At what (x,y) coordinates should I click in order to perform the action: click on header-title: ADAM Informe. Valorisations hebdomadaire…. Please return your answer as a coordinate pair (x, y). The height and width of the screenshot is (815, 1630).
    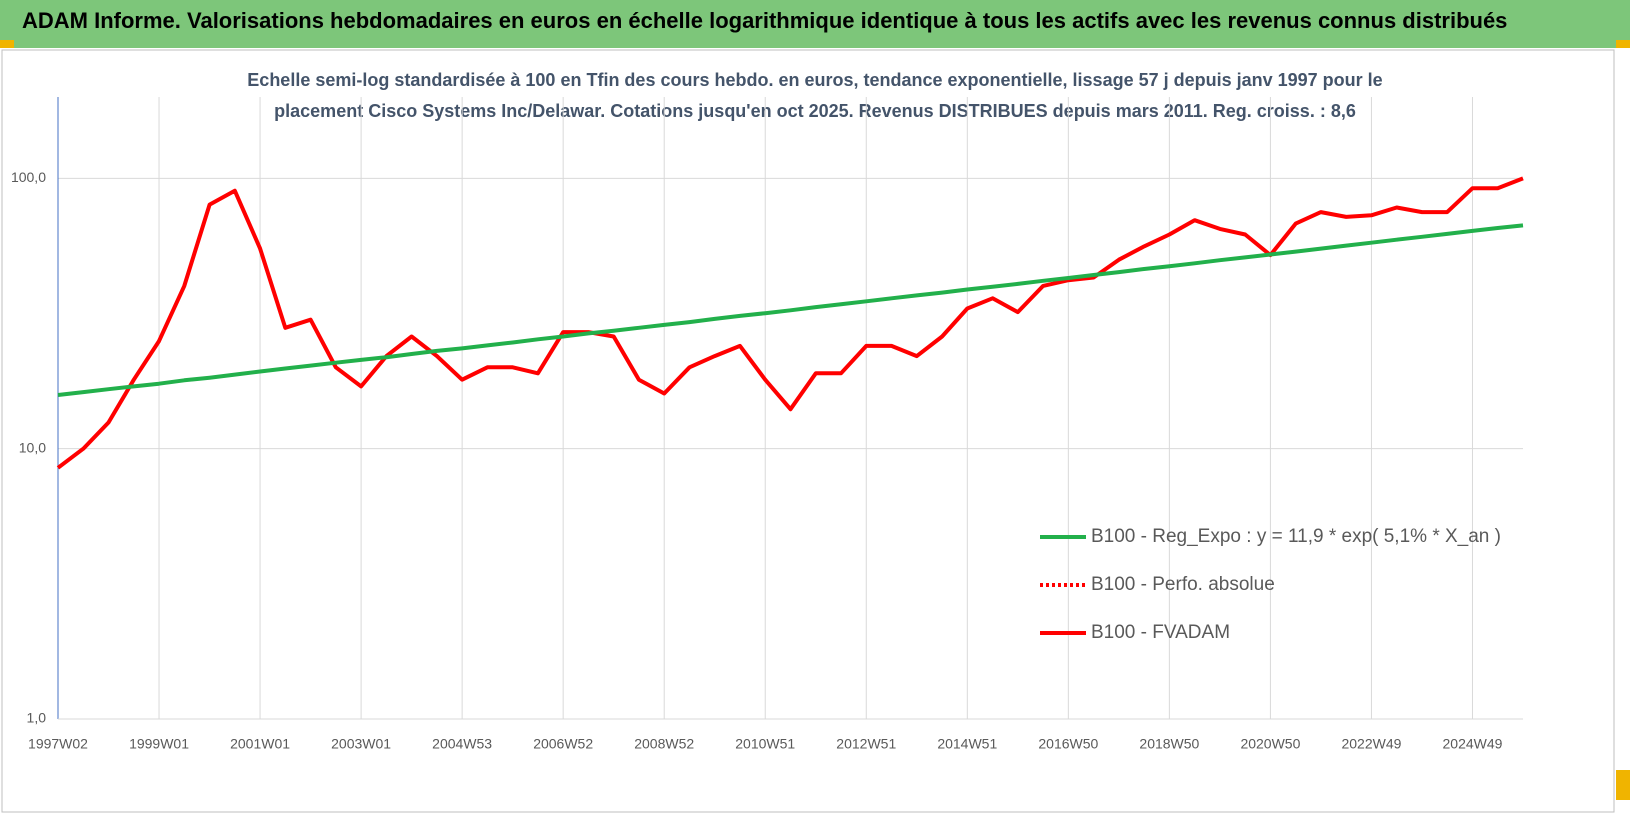
    Looking at the image, I should click on (764, 20).